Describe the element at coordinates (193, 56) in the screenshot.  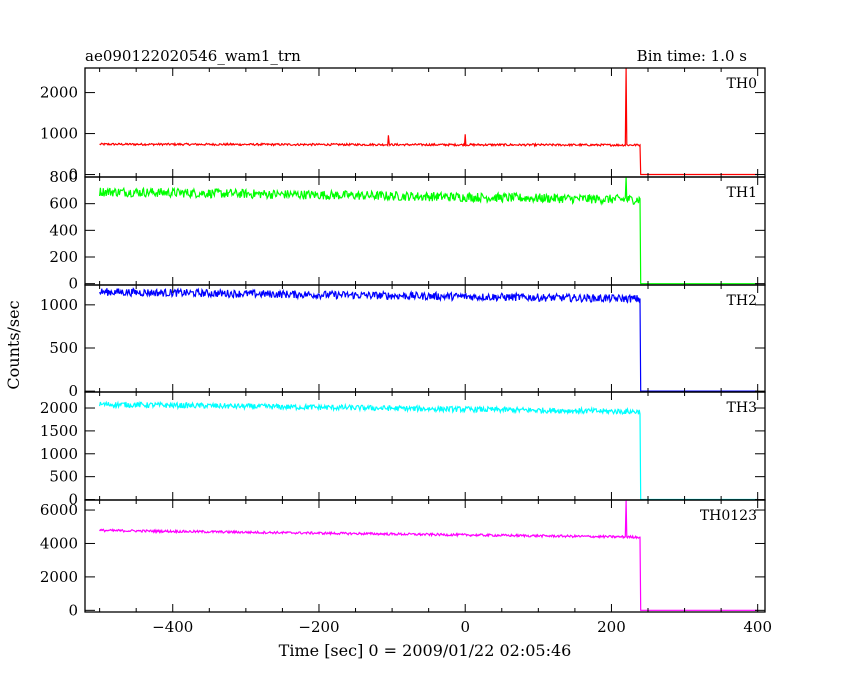
I see `chart-title: ae090122020546_wam1_trn` at that location.